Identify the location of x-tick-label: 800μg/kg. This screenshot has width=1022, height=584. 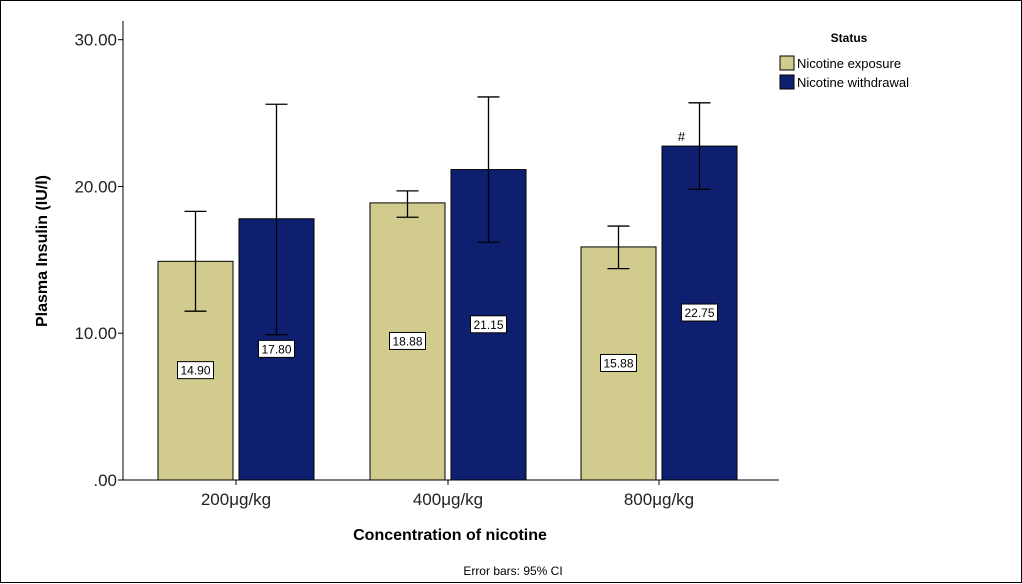
(659, 499).